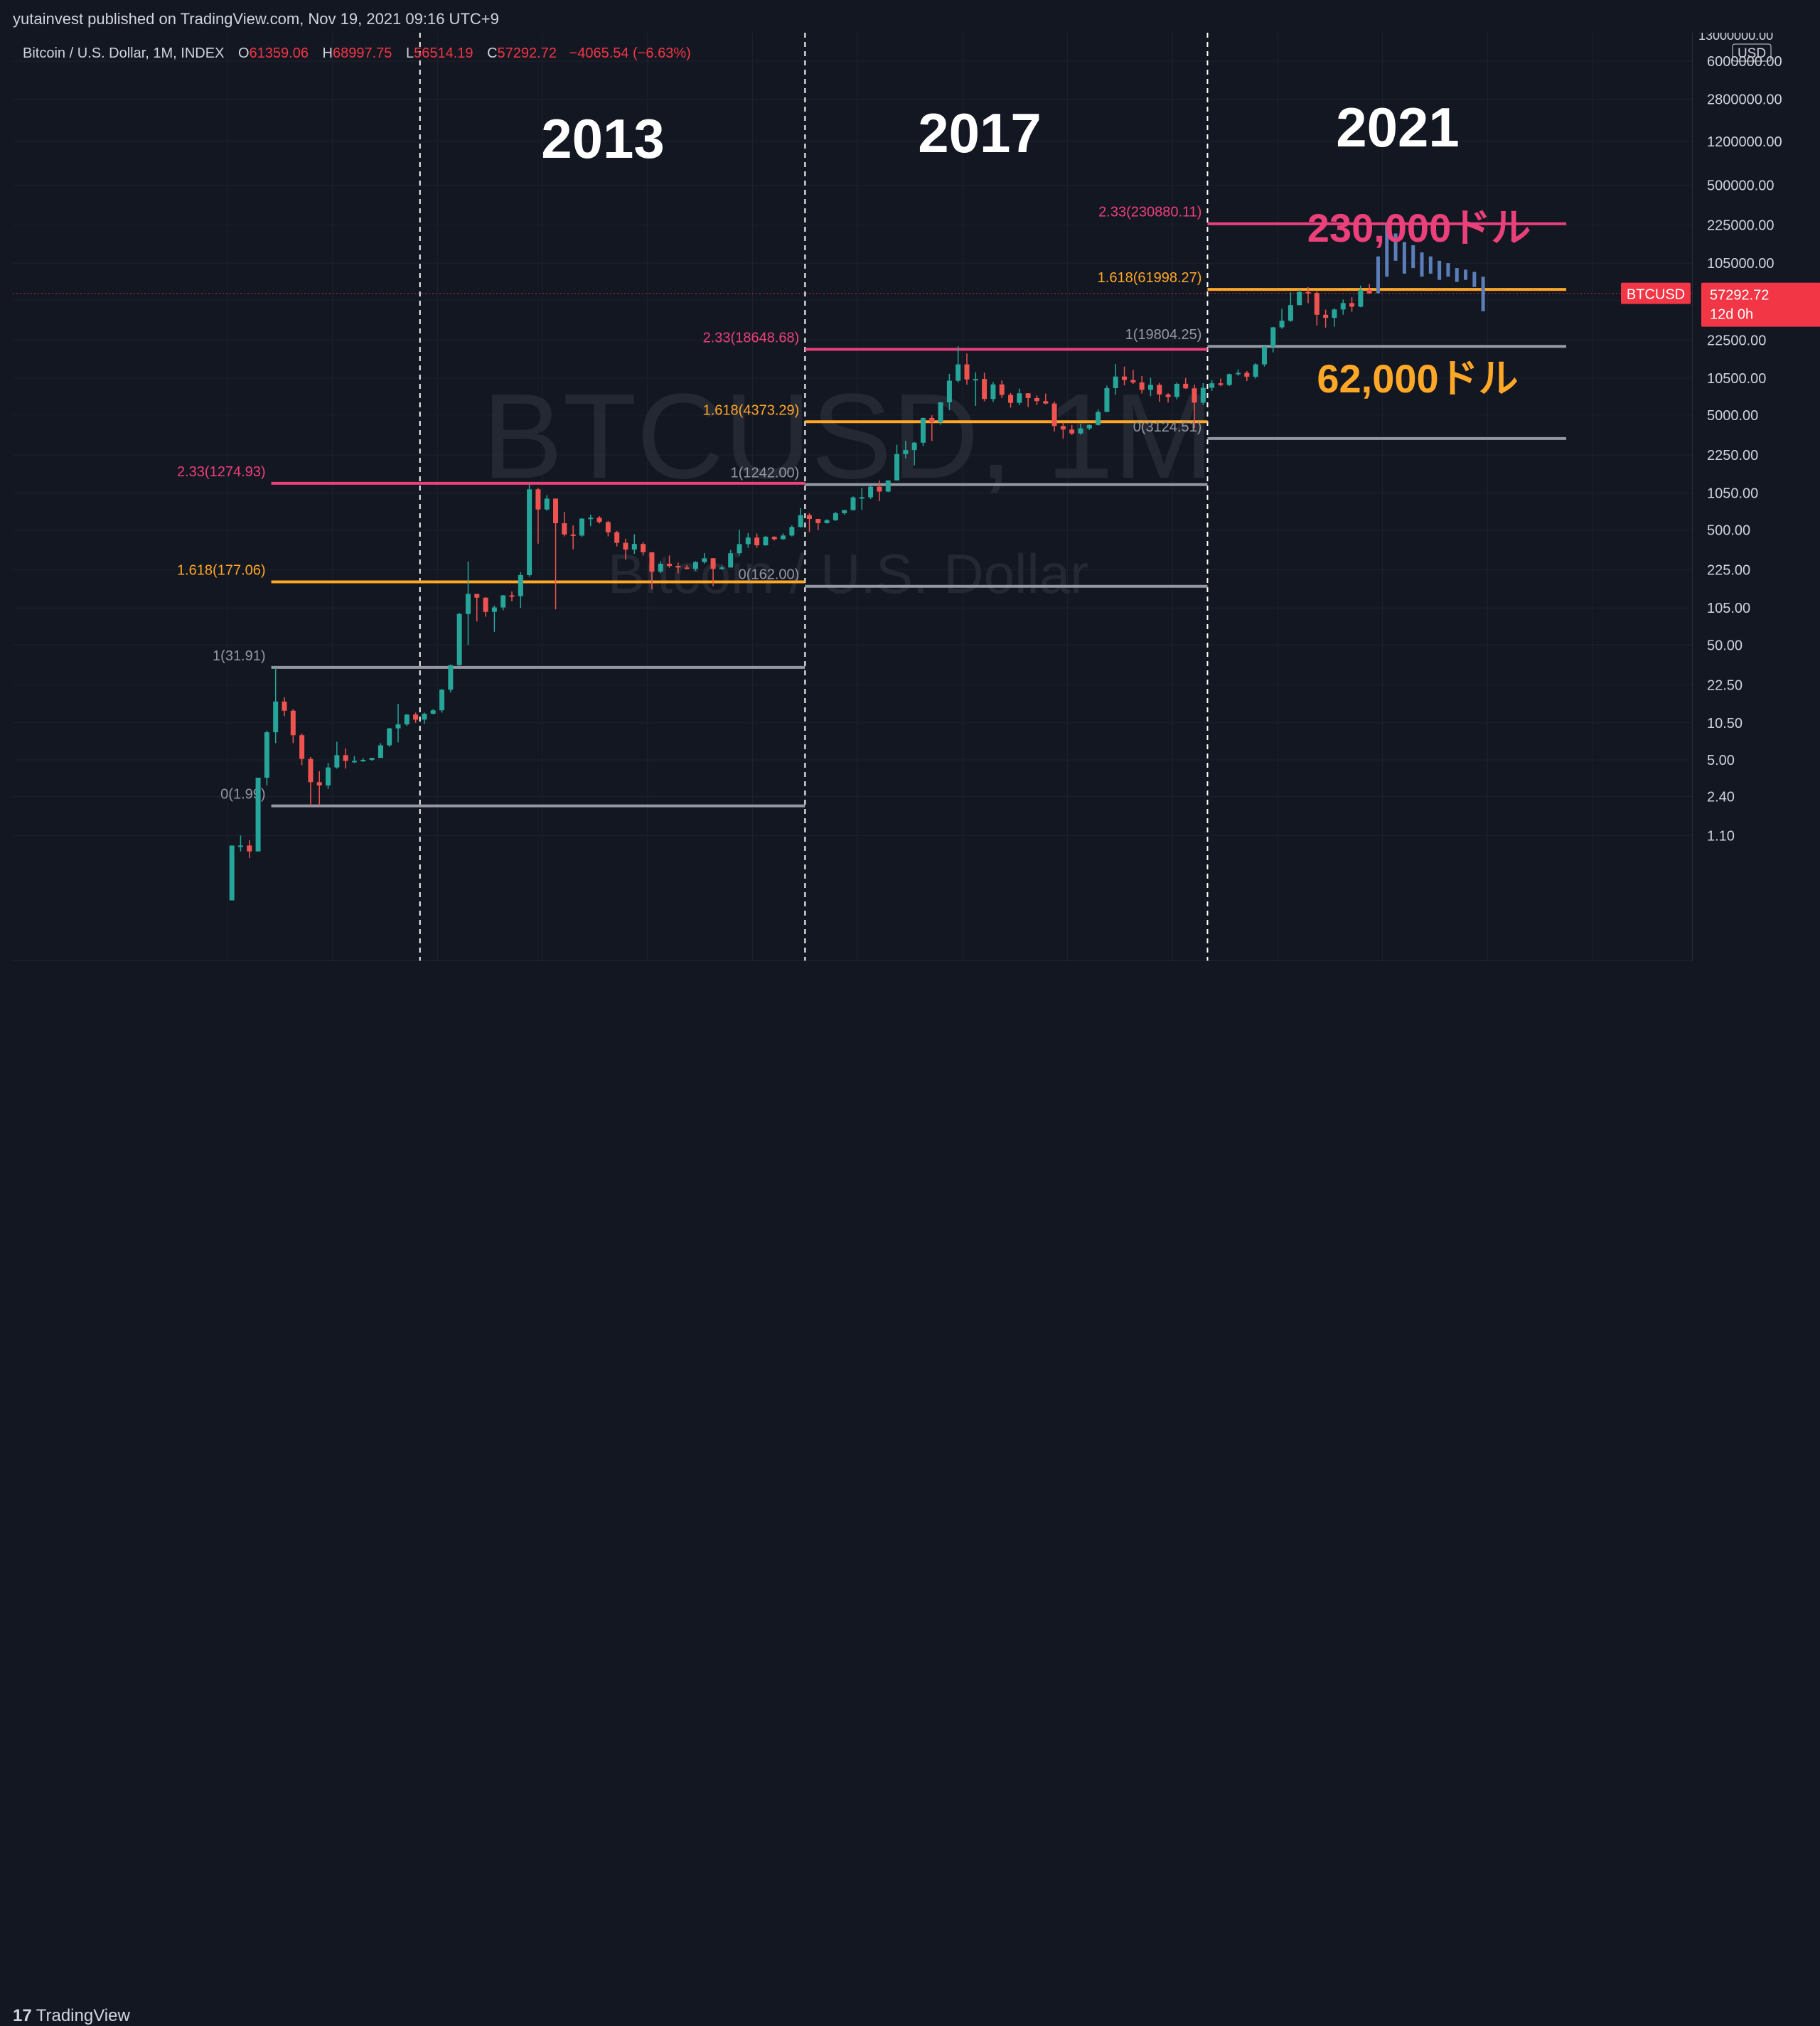 The image size is (1820, 2026). Describe the element at coordinates (1752, 52) in the screenshot. I see `currency-box` at that location.